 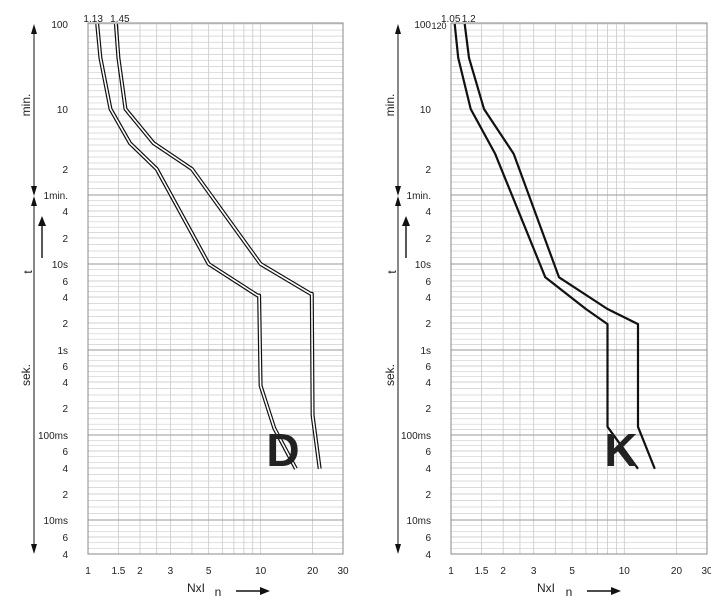 I want to click on curve-type-letter: K, so click(x=620, y=450).